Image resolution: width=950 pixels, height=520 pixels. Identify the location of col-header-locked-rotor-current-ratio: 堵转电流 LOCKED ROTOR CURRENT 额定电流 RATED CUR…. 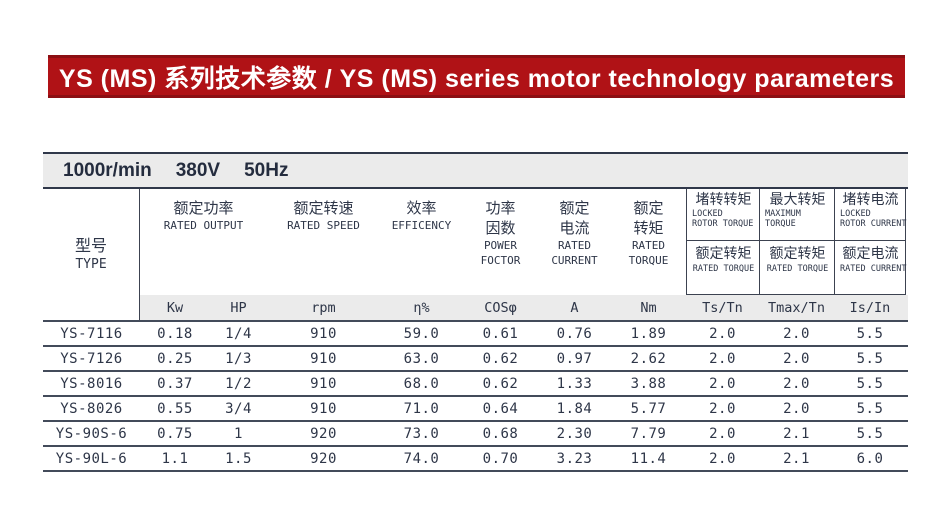
(870, 242).